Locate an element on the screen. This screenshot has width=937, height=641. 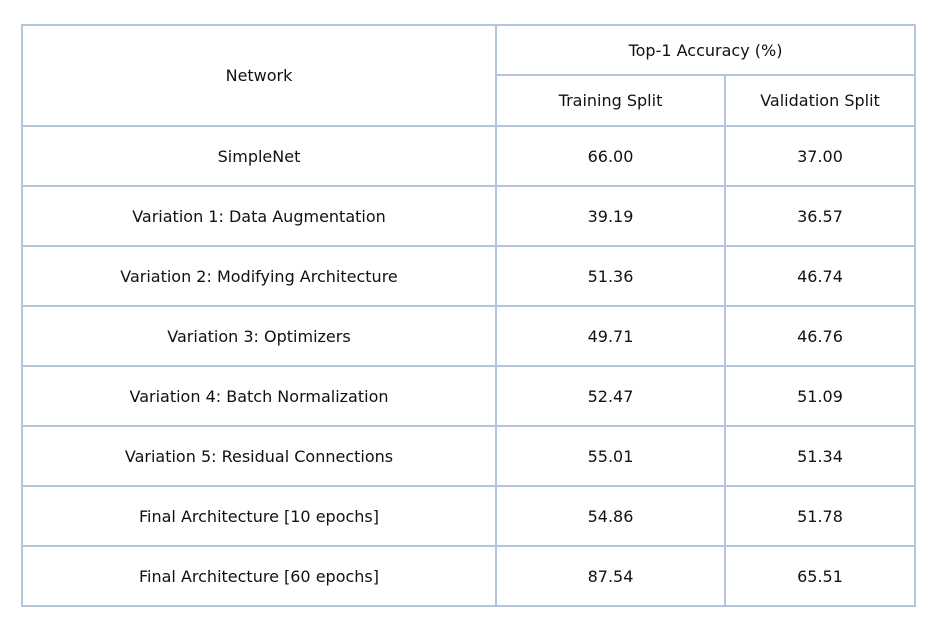
training-accuracy-cell: 87.54 is located at coordinates (610, 576).